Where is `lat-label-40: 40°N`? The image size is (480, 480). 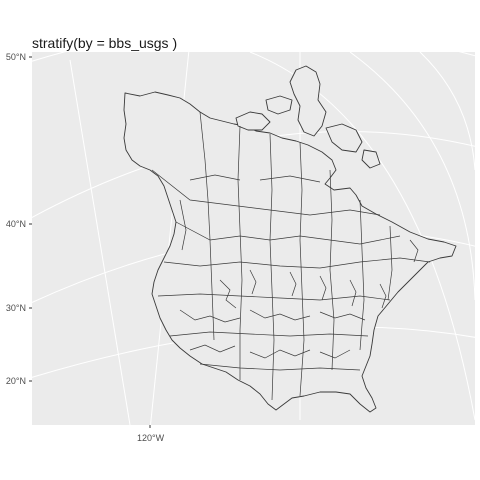 lat-label-40: 40°N is located at coordinates (15, 224).